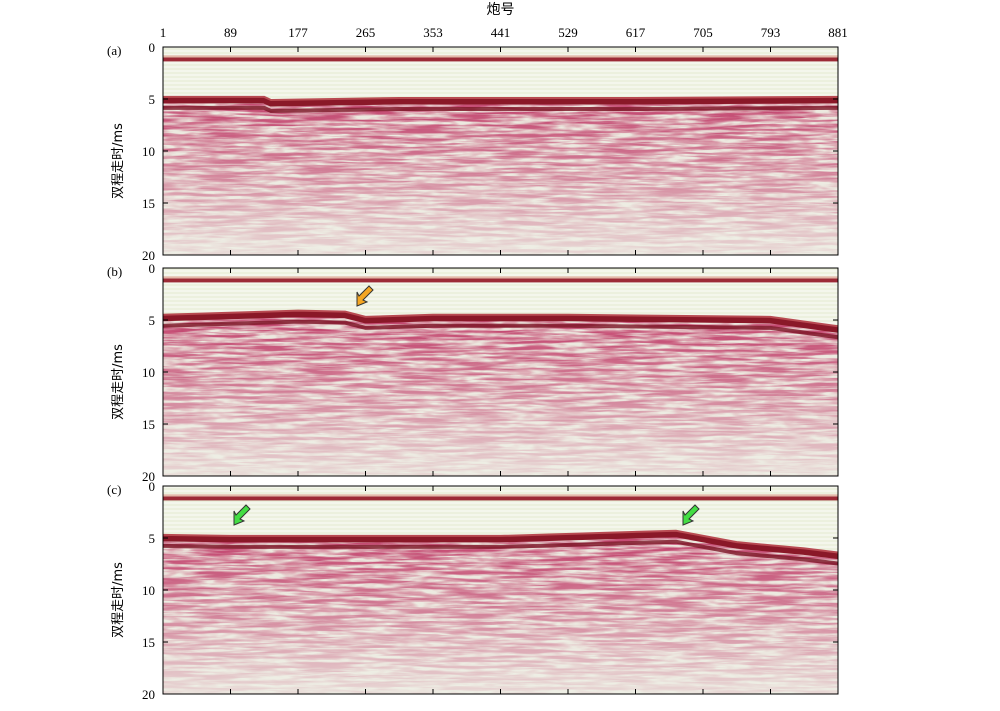  Describe the element at coordinates (230, 32) in the screenshot. I see `x-tick-label: 89` at that location.